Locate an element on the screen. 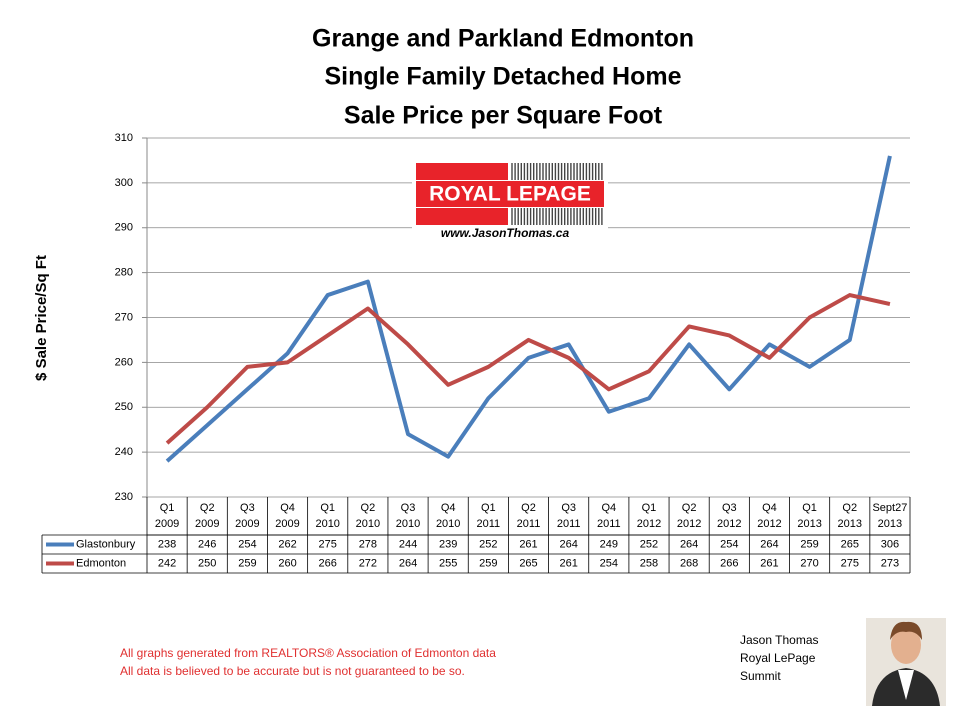 Image resolution: width=960 pixels, height=720 pixels. logo-text: ROYAL LEPAGE is located at coordinates (510, 194).